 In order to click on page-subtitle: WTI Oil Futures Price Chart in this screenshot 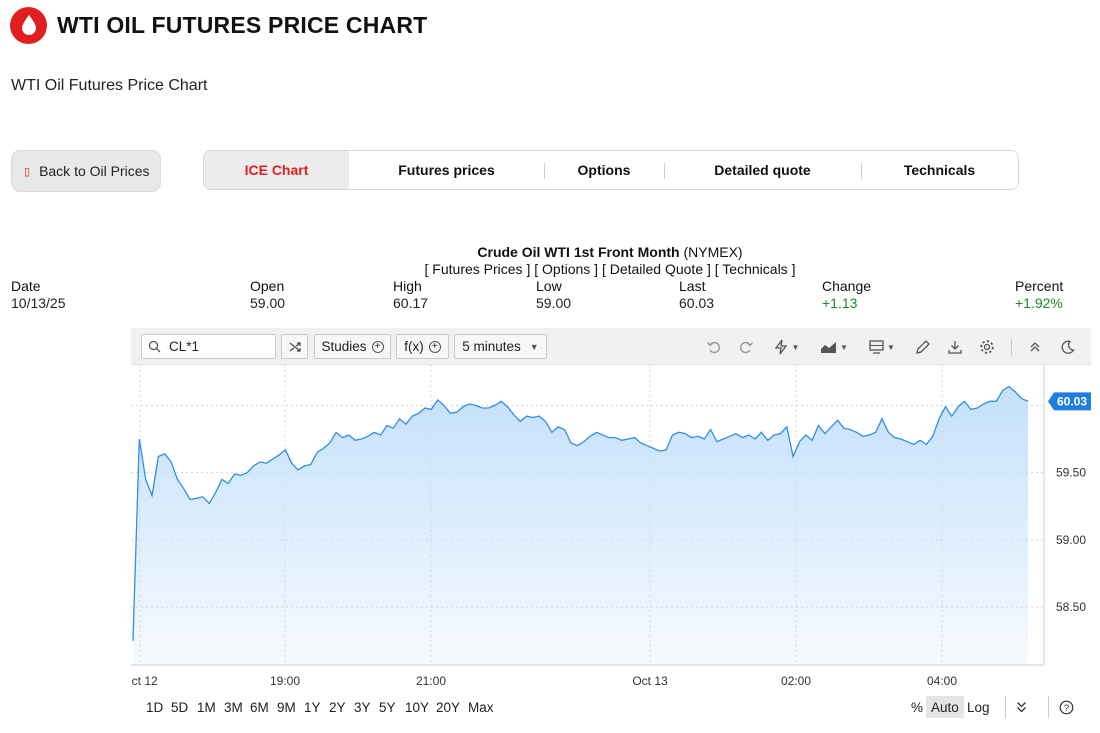, I will do `click(109, 85)`.